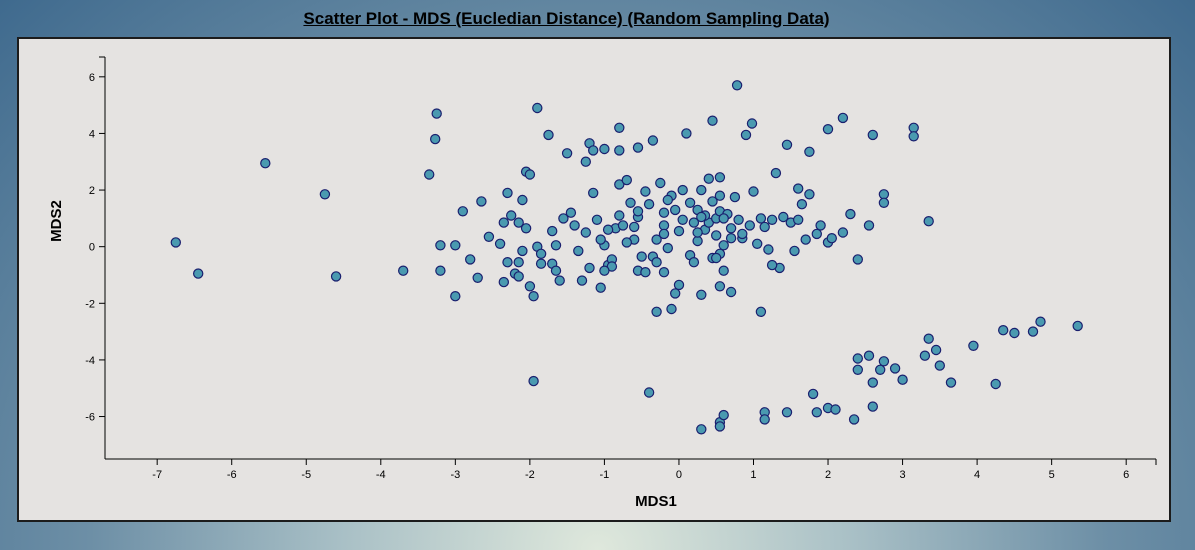  Describe the element at coordinates (656, 501) in the screenshot. I see `x-axis-title: MDS1` at that location.